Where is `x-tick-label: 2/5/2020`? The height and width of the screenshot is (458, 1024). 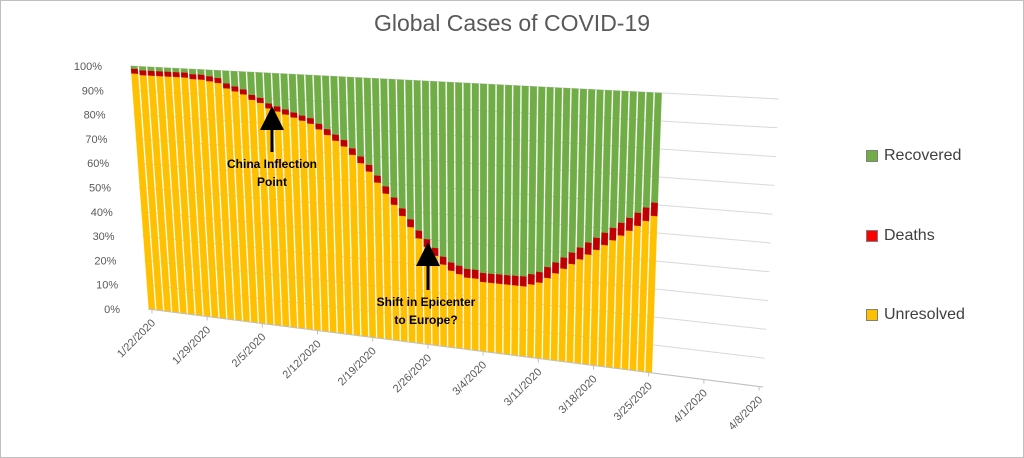 x-tick-label: 2/5/2020 is located at coordinates (249, 350).